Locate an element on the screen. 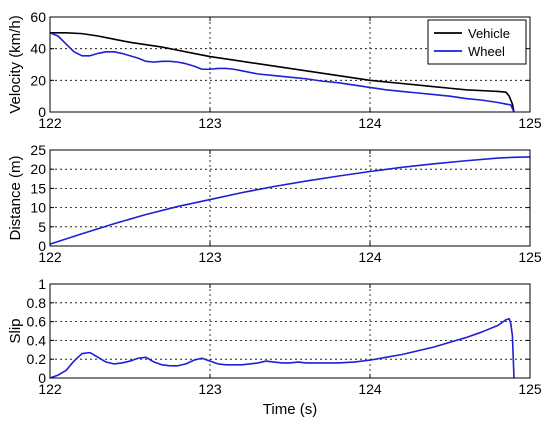 The width and height of the screenshot is (550, 424). legend-label-vehicle: Vehicle is located at coordinates (489, 33).